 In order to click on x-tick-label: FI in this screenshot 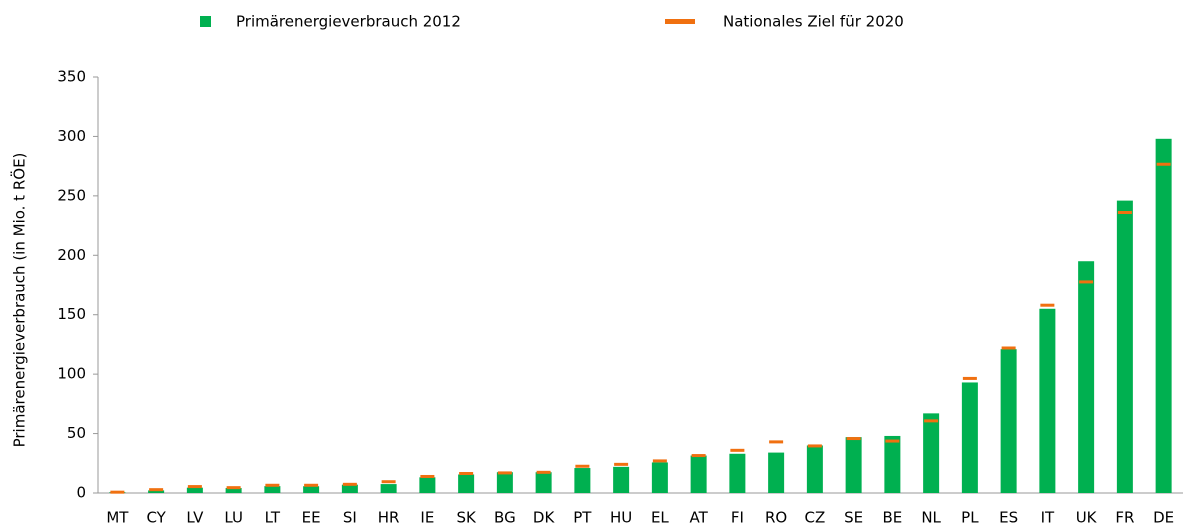, I will do `click(737, 518)`.